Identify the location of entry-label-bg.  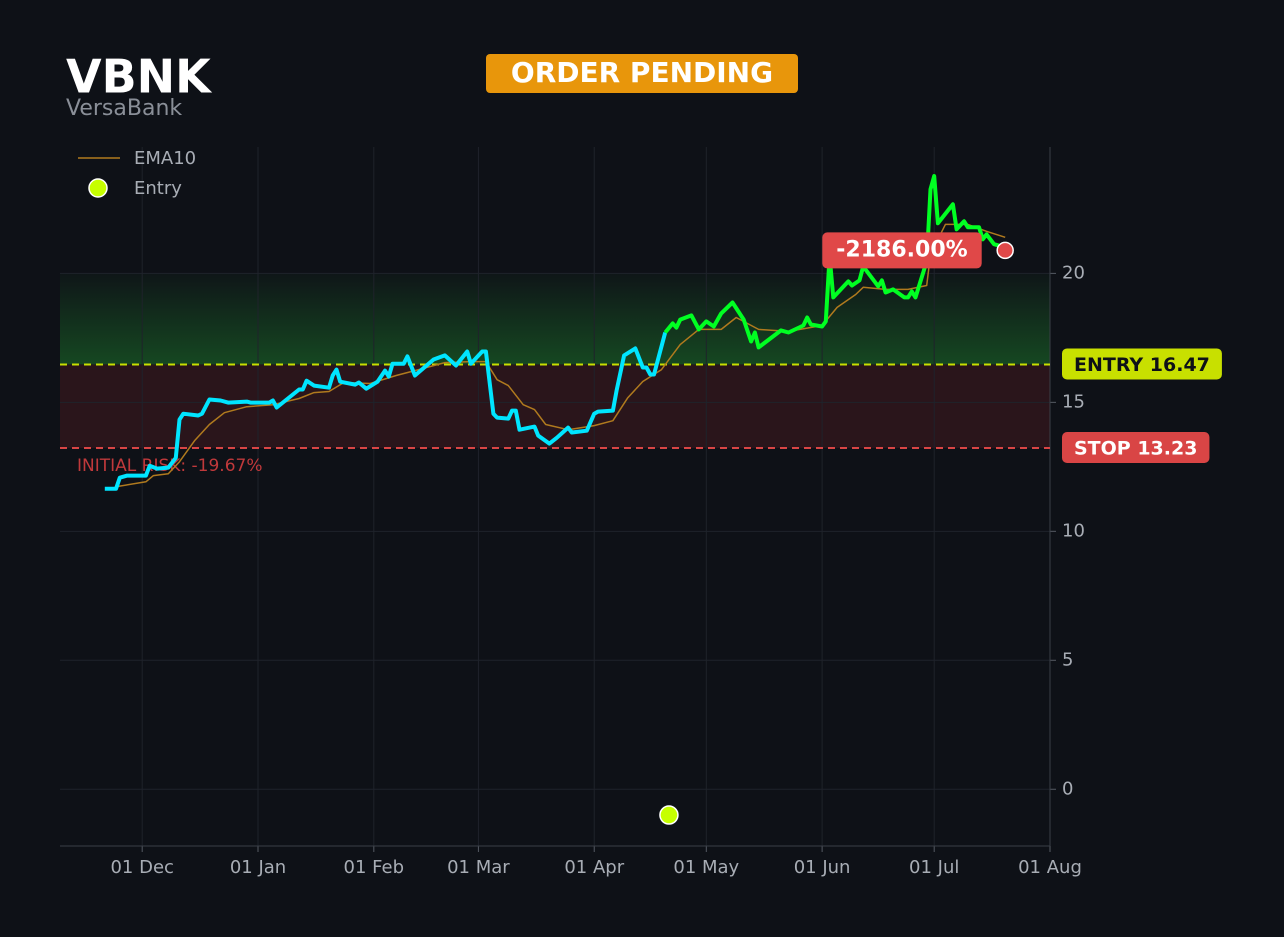
(1142, 364).